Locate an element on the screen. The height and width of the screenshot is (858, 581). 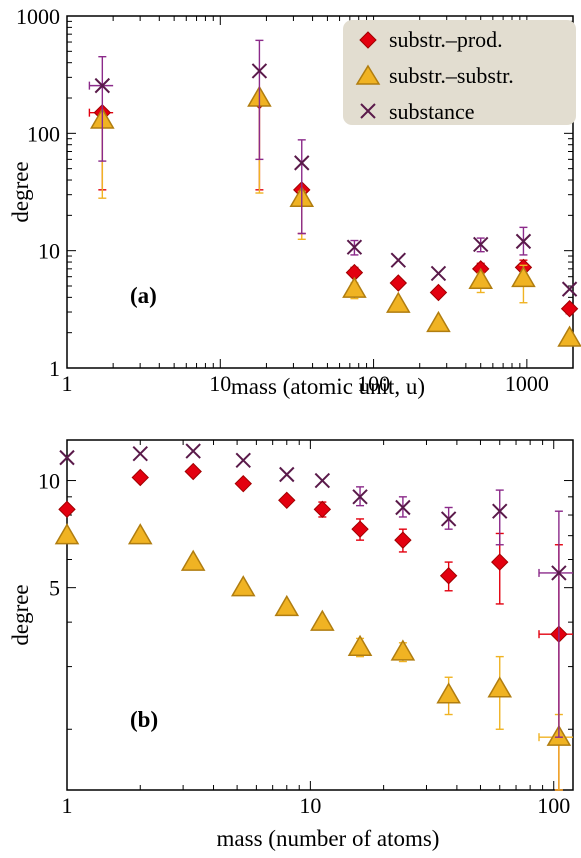
legend-label-substance: substance is located at coordinates (432, 111).